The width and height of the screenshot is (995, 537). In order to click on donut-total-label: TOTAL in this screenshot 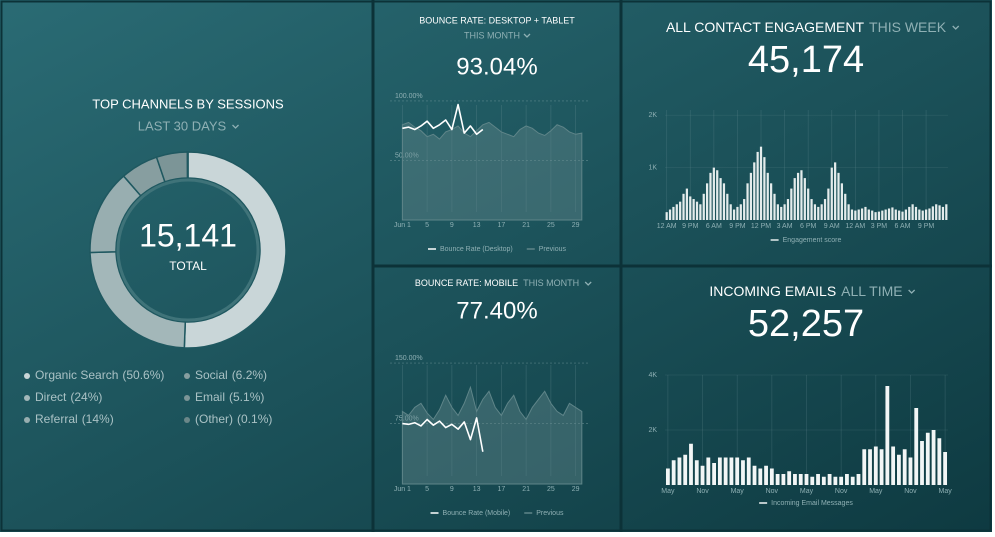, I will do `click(188, 266)`.